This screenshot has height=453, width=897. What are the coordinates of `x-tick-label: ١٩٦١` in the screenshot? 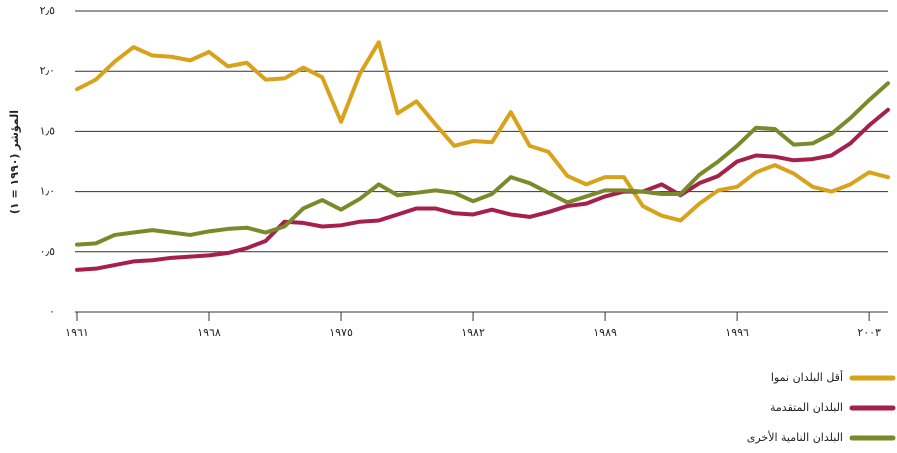 It's located at (77, 332).